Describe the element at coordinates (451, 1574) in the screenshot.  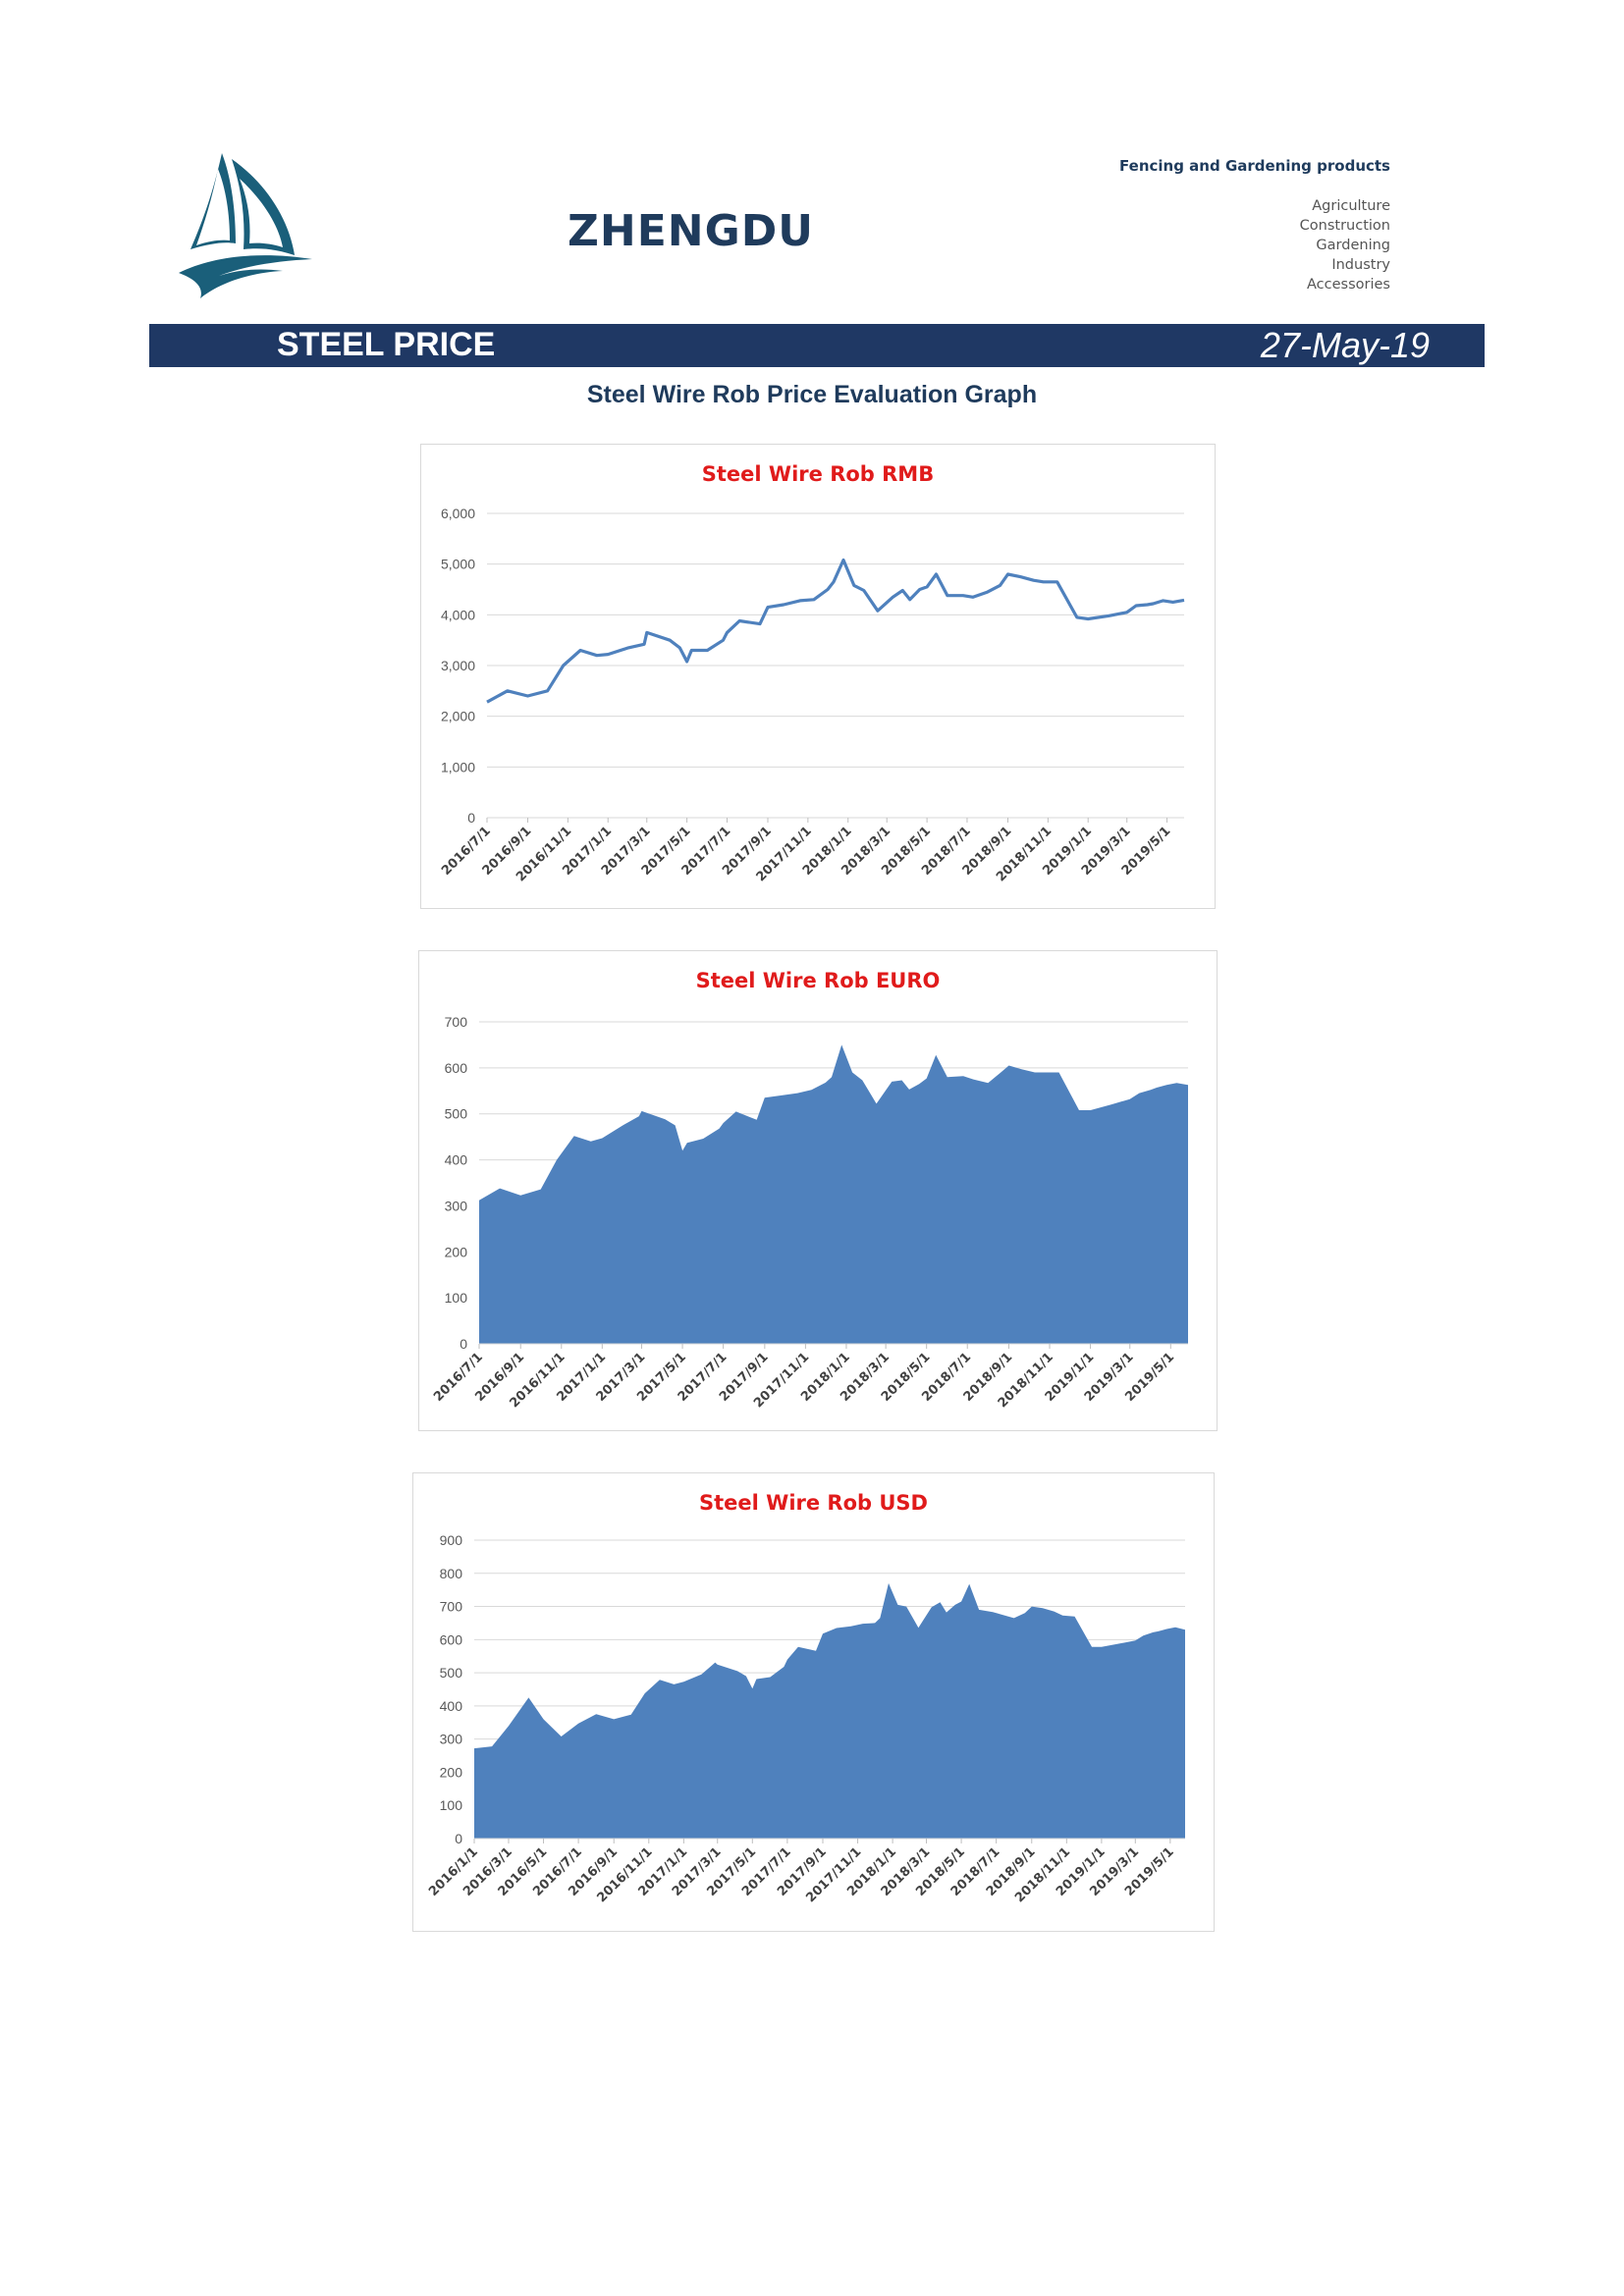
I see `y-tick-label: 800` at that location.